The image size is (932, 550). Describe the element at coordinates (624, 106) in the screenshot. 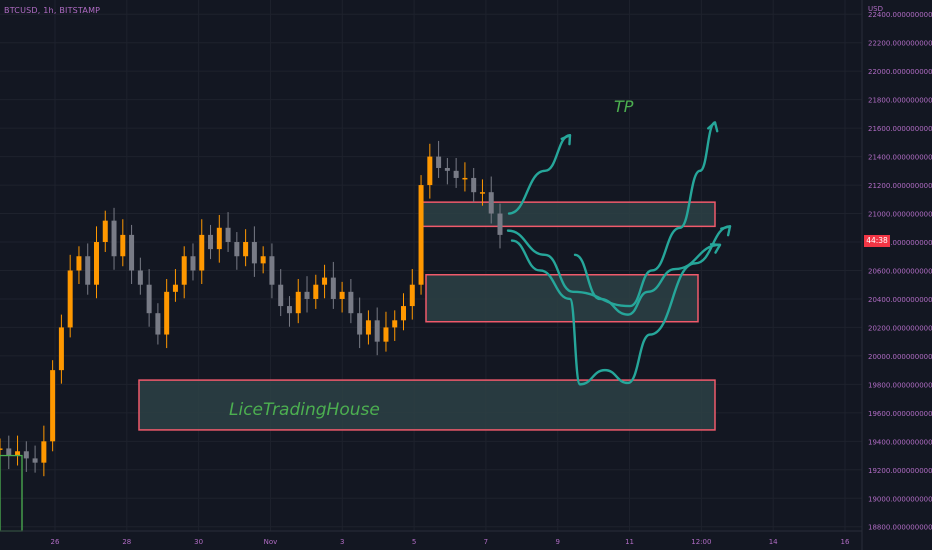

I see `tp-label: TP` at that location.